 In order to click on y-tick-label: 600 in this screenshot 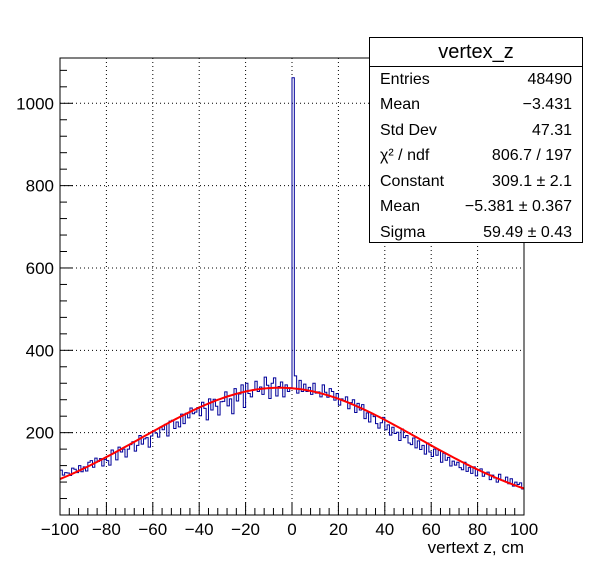, I will do `click(40, 268)`.